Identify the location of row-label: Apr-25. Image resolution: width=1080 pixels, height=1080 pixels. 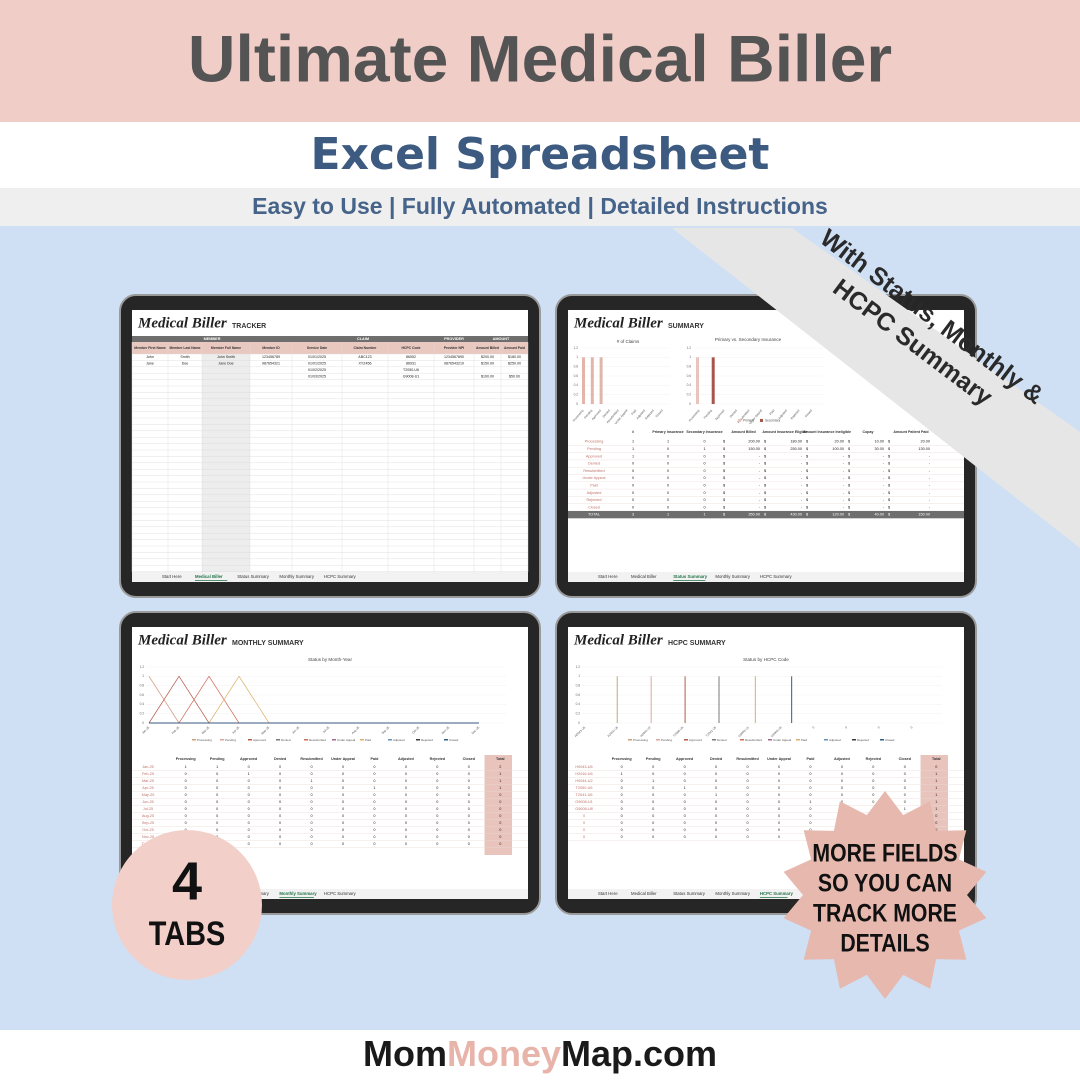
(147, 788).